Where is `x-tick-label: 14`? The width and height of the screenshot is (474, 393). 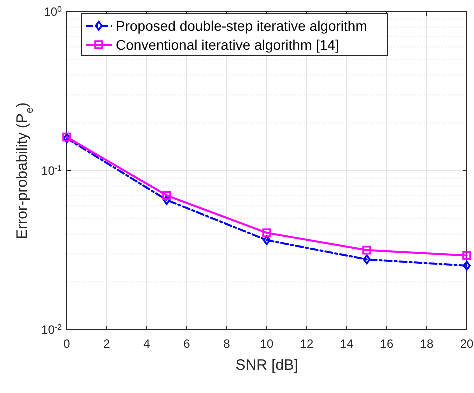 x-tick-label: 14 is located at coordinates (347, 344).